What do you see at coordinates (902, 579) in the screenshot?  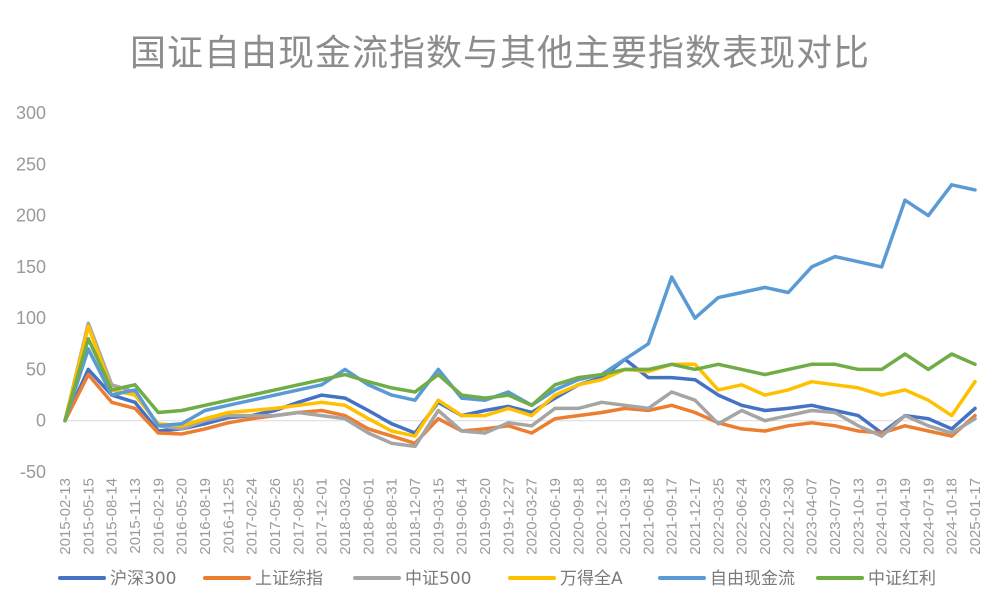 I see `legend-label: 中证红利` at bounding box center [902, 579].